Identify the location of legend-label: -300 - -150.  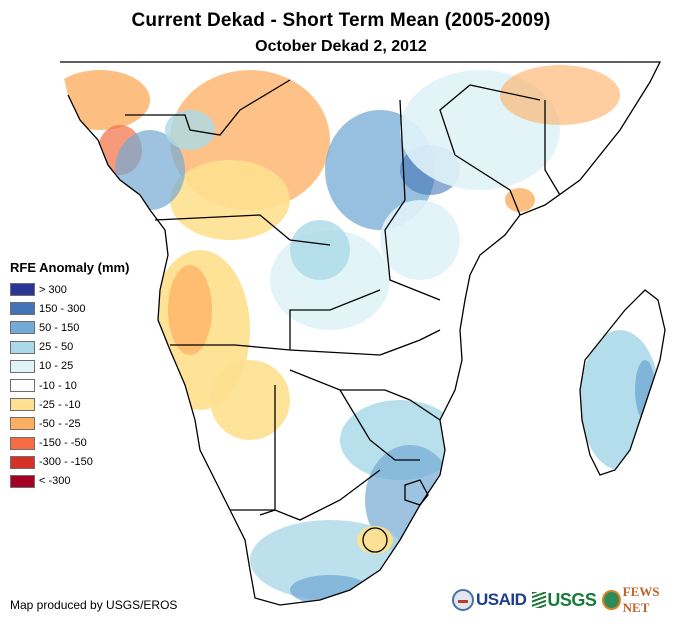
(66, 462).